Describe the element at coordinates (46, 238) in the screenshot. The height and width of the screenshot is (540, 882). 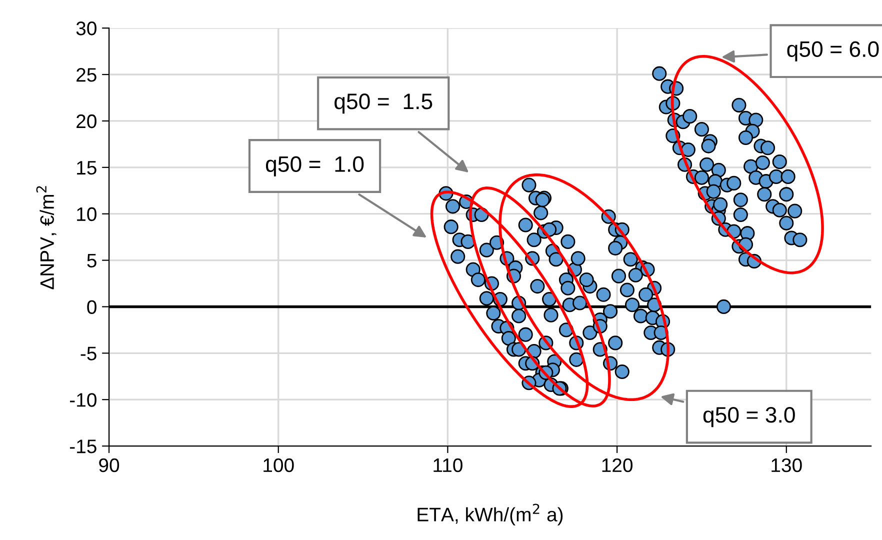
I see `y-axis-title: ΔNPV, €/m$^{2}$` at that location.